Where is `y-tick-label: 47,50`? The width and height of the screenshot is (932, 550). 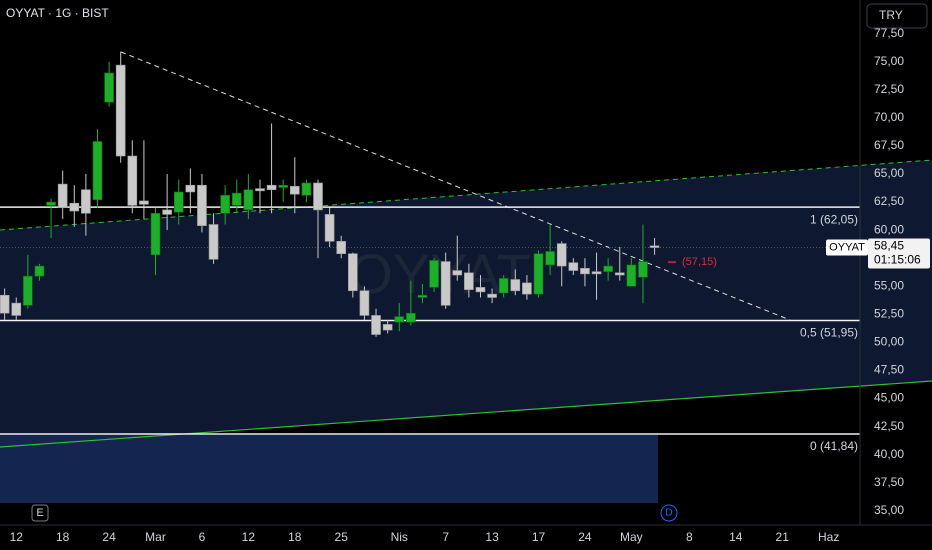 y-tick-label: 47,50 is located at coordinates (889, 370).